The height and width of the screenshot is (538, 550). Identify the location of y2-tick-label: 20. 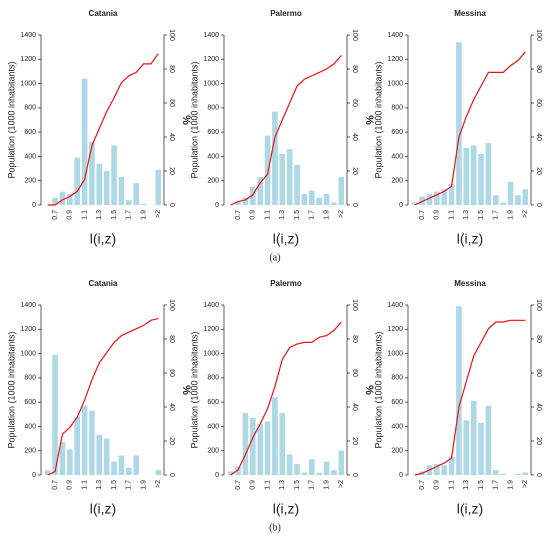
(171, 441).